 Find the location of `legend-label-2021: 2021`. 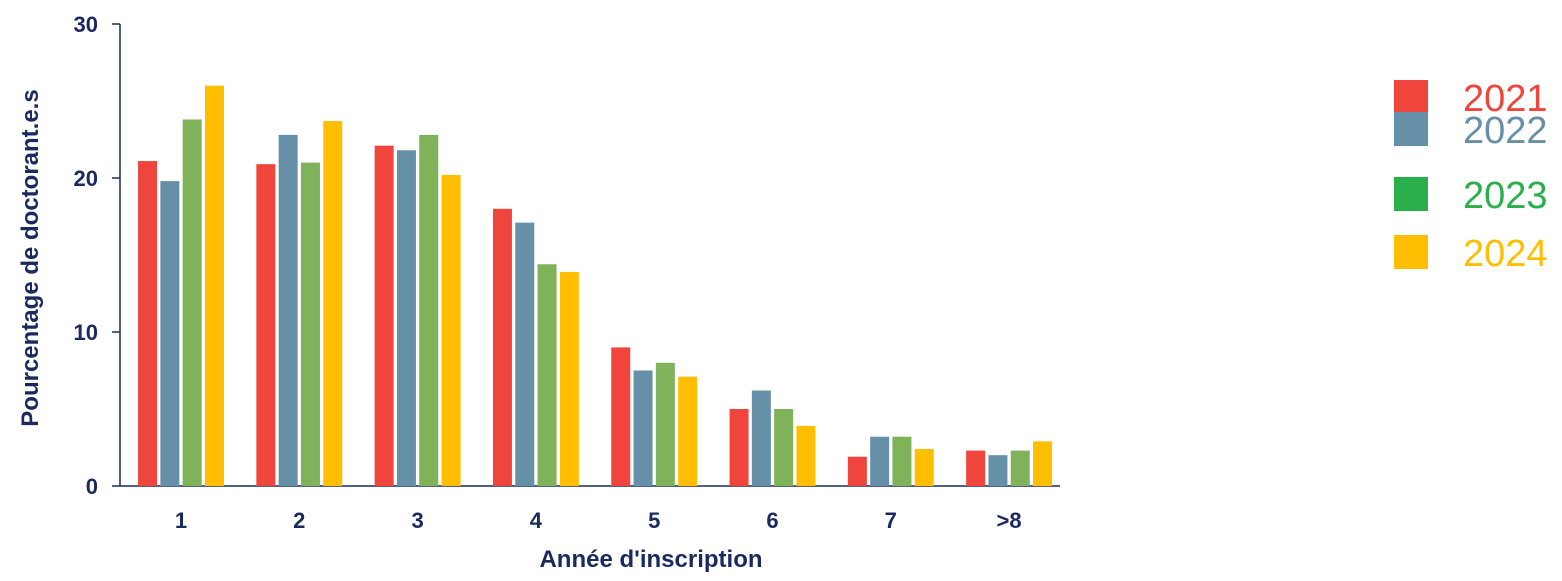

legend-label-2021: 2021 is located at coordinates (1505, 99).